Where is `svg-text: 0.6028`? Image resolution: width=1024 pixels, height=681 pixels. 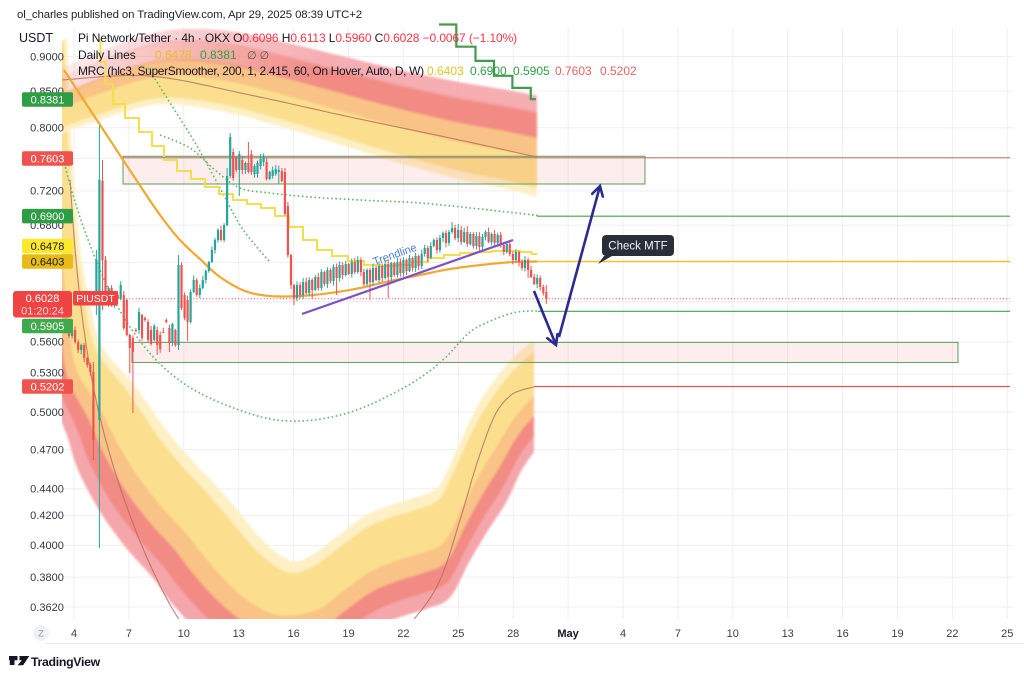 svg-text: 0.6028 is located at coordinates (43, 299).